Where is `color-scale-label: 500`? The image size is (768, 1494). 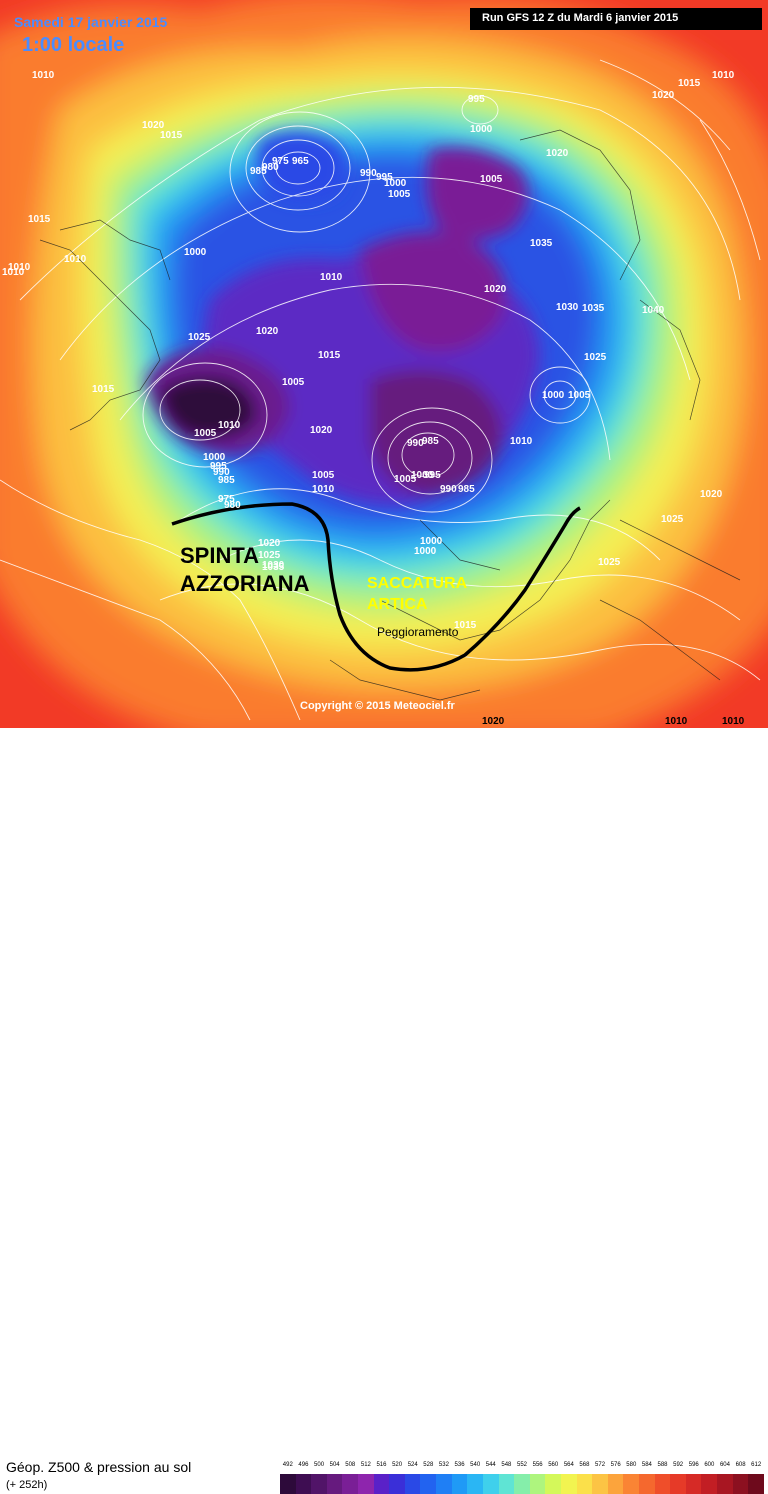
color-scale-label: 500 is located at coordinates (319, 1465).